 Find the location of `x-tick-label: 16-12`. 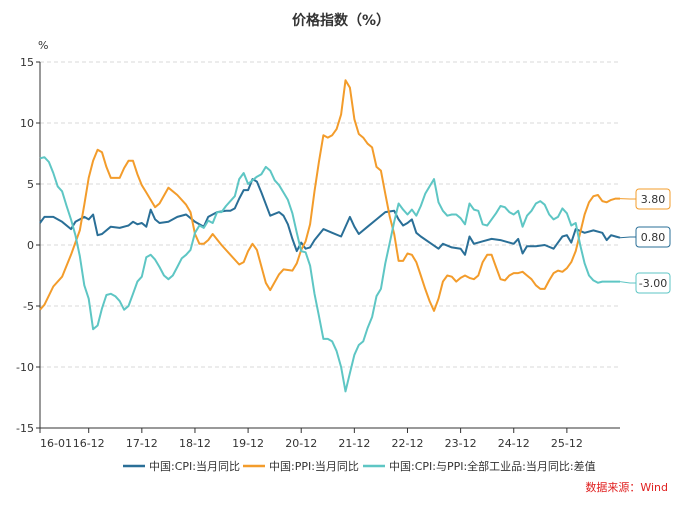

x-tick-label: 16-12 is located at coordinates (89, 443).